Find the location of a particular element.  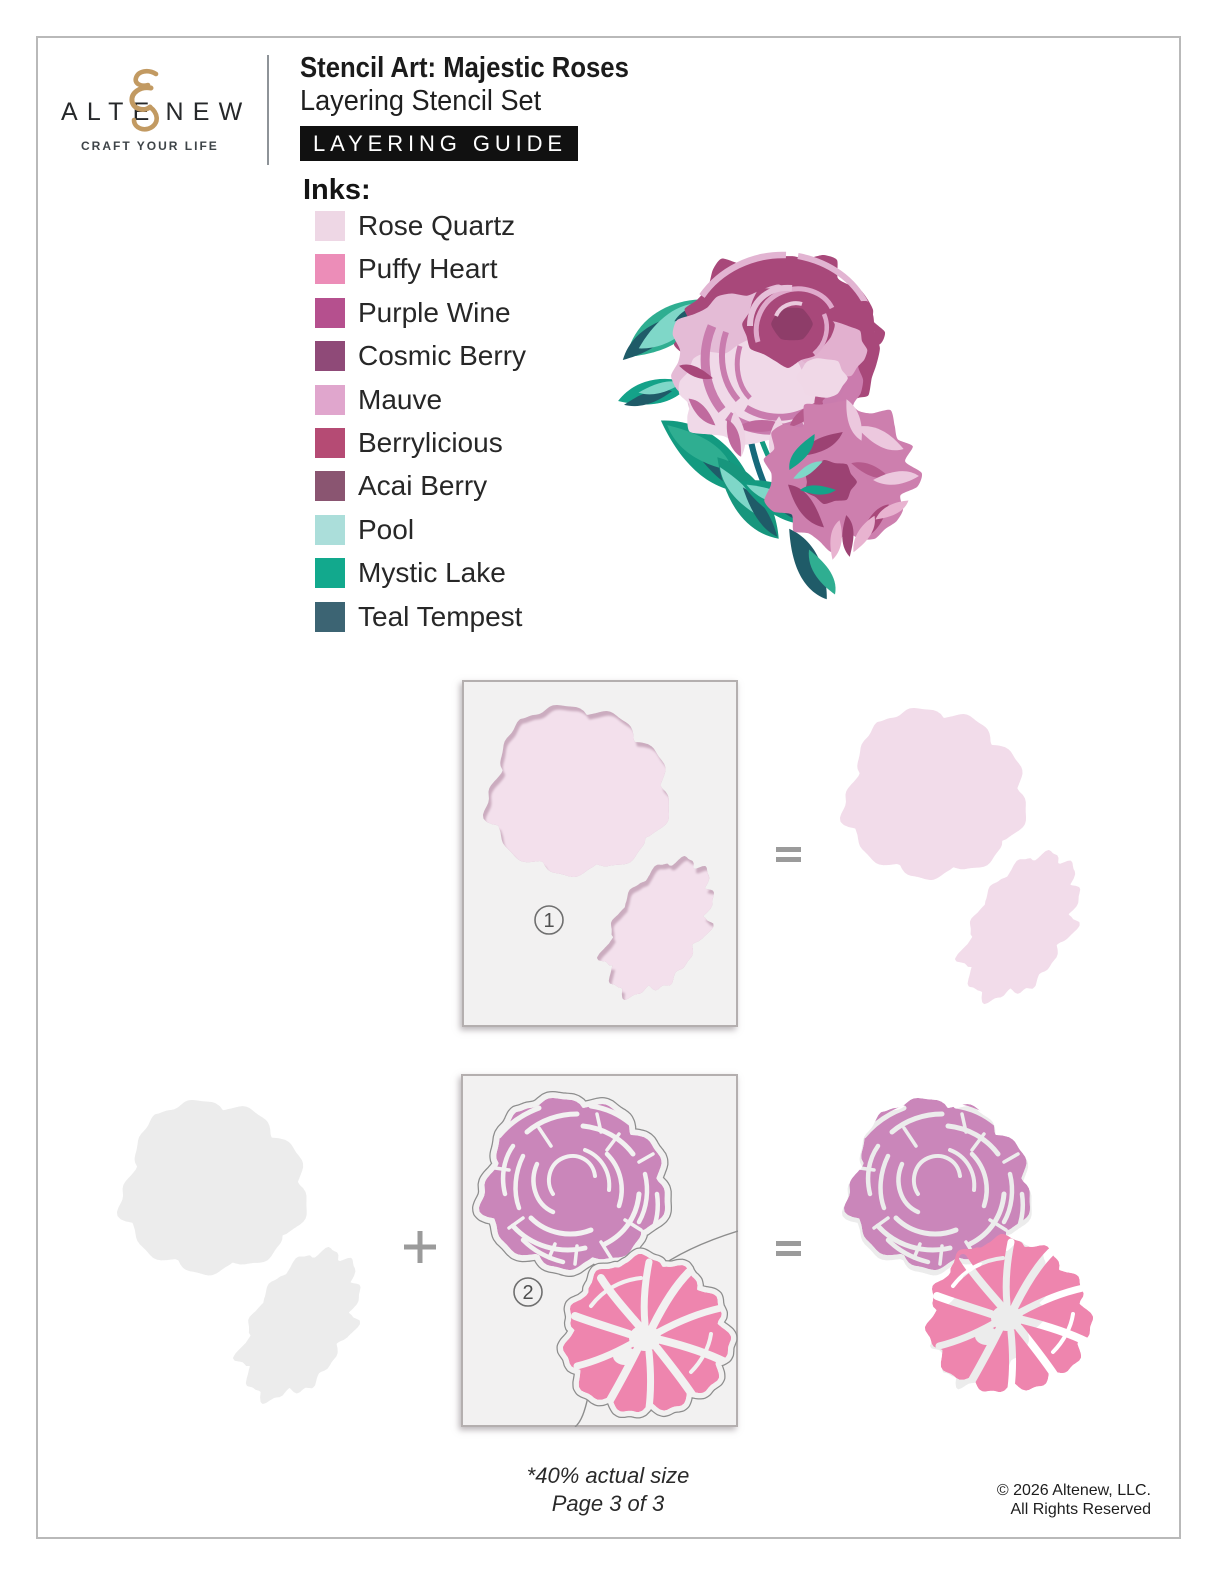

svg-text: 2 is located at coordinates (527, 1293).